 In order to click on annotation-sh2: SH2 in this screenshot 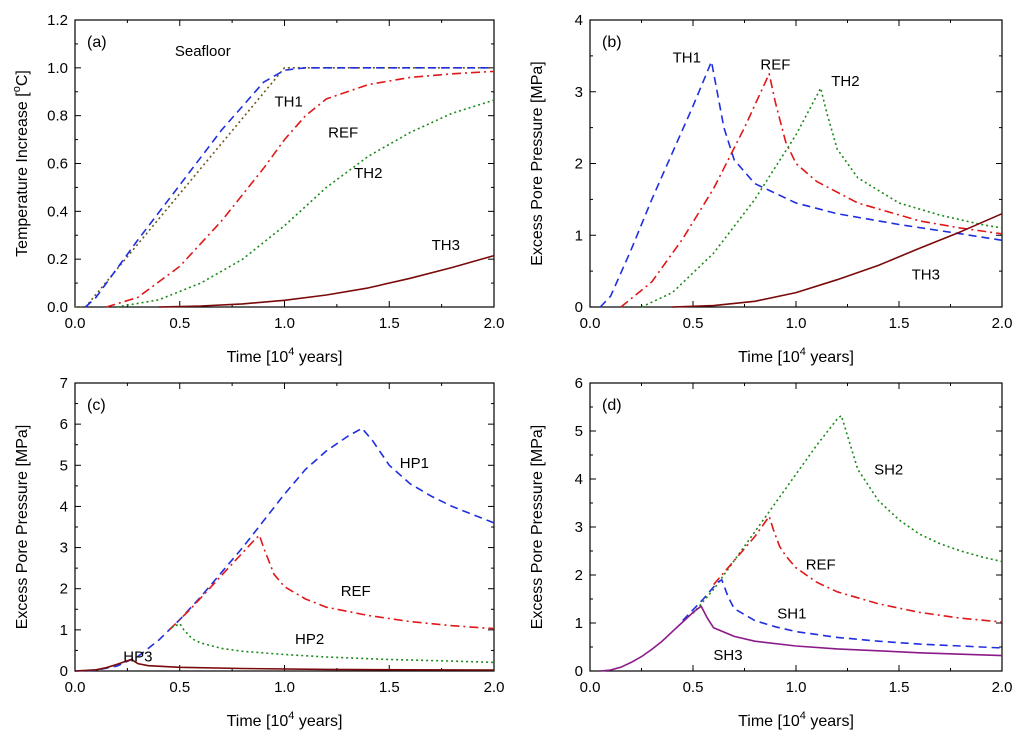, I will do `click(888, 469)`.